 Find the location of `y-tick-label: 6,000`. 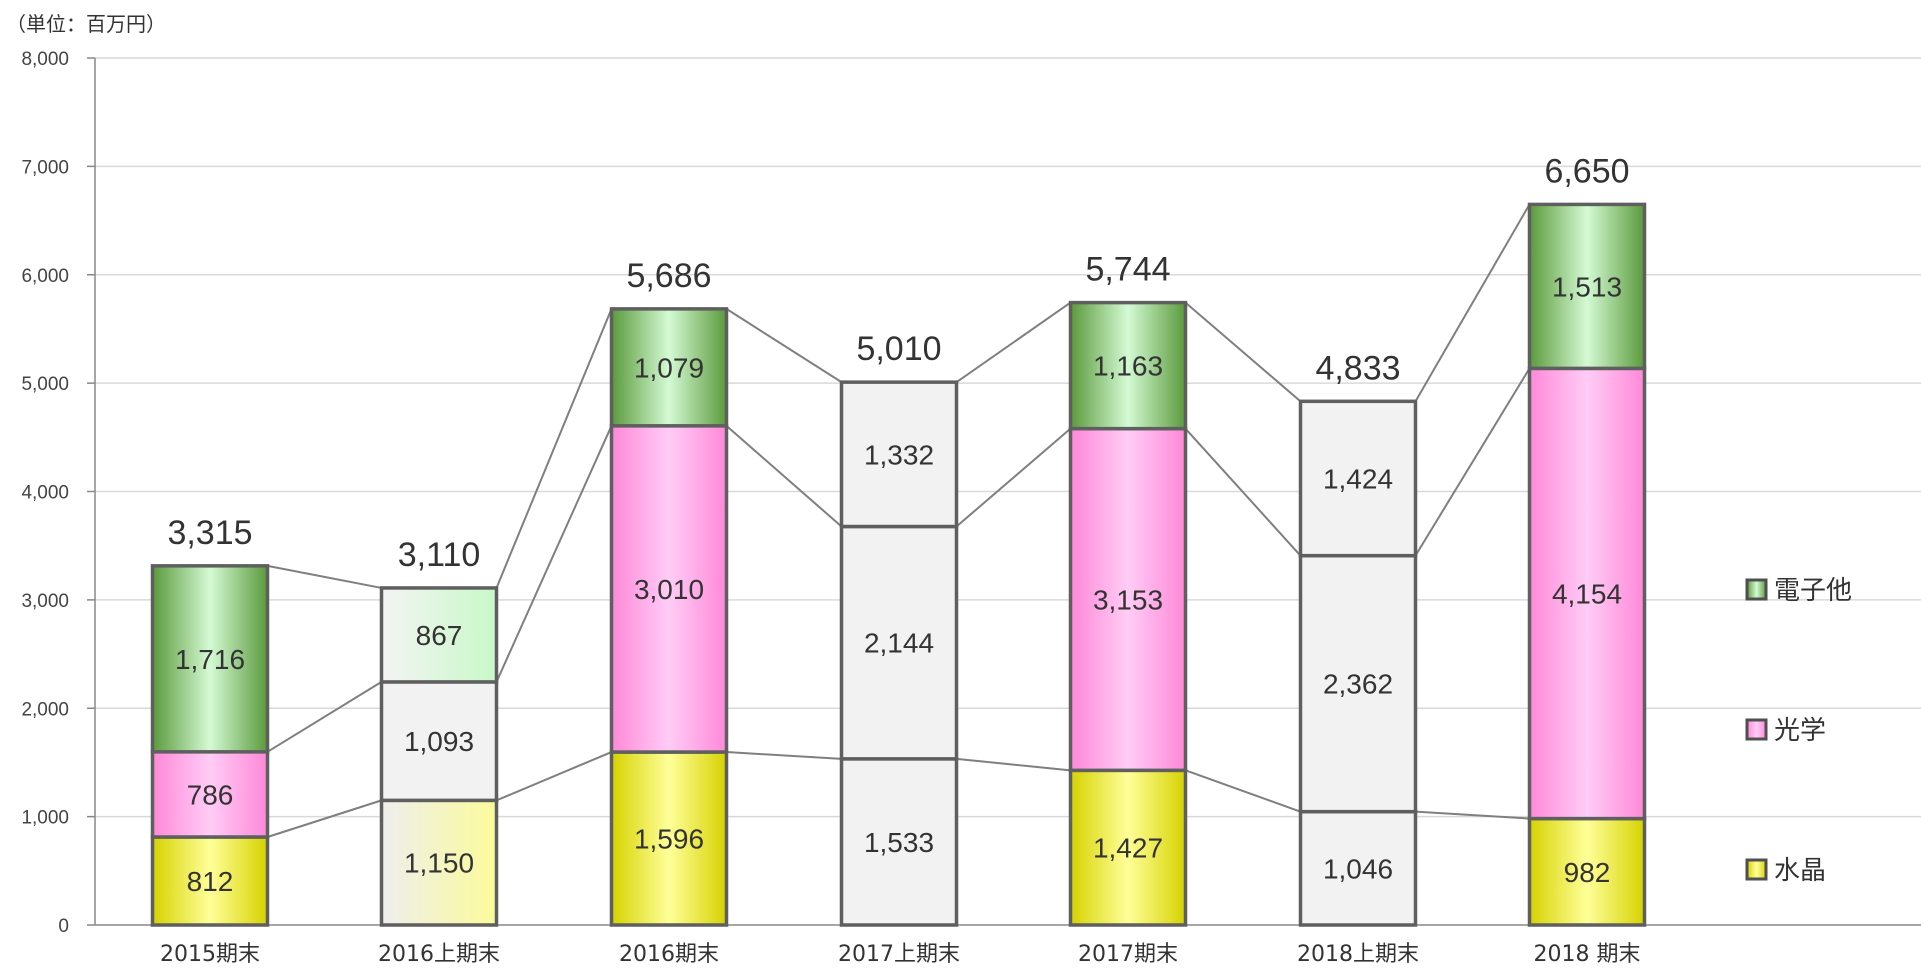

y-tick-label: 6,000 is located at coordinates (45, 276).